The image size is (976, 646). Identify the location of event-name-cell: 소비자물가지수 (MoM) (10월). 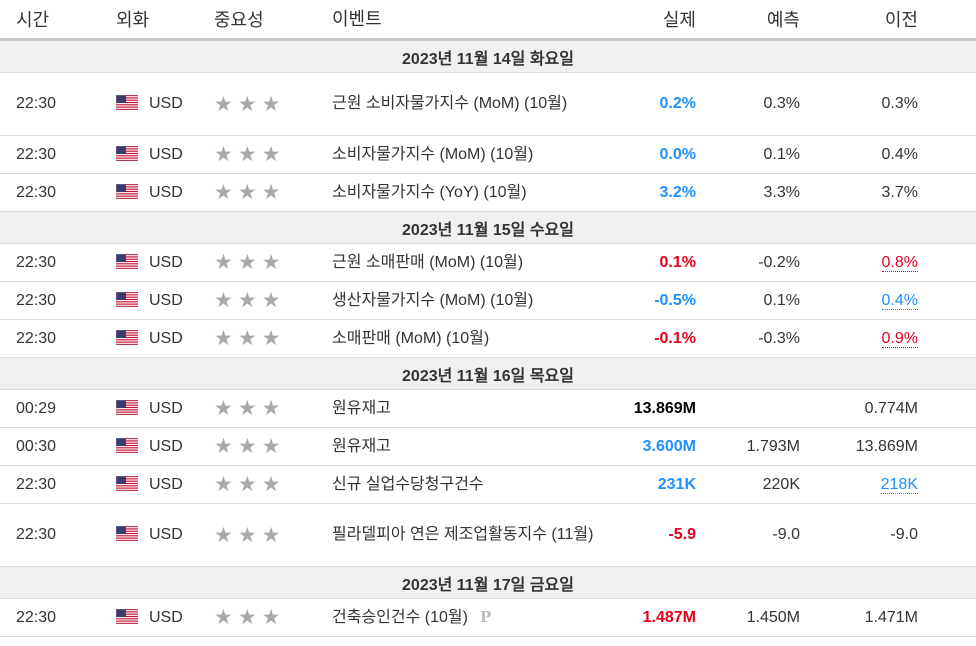
(472, 154).